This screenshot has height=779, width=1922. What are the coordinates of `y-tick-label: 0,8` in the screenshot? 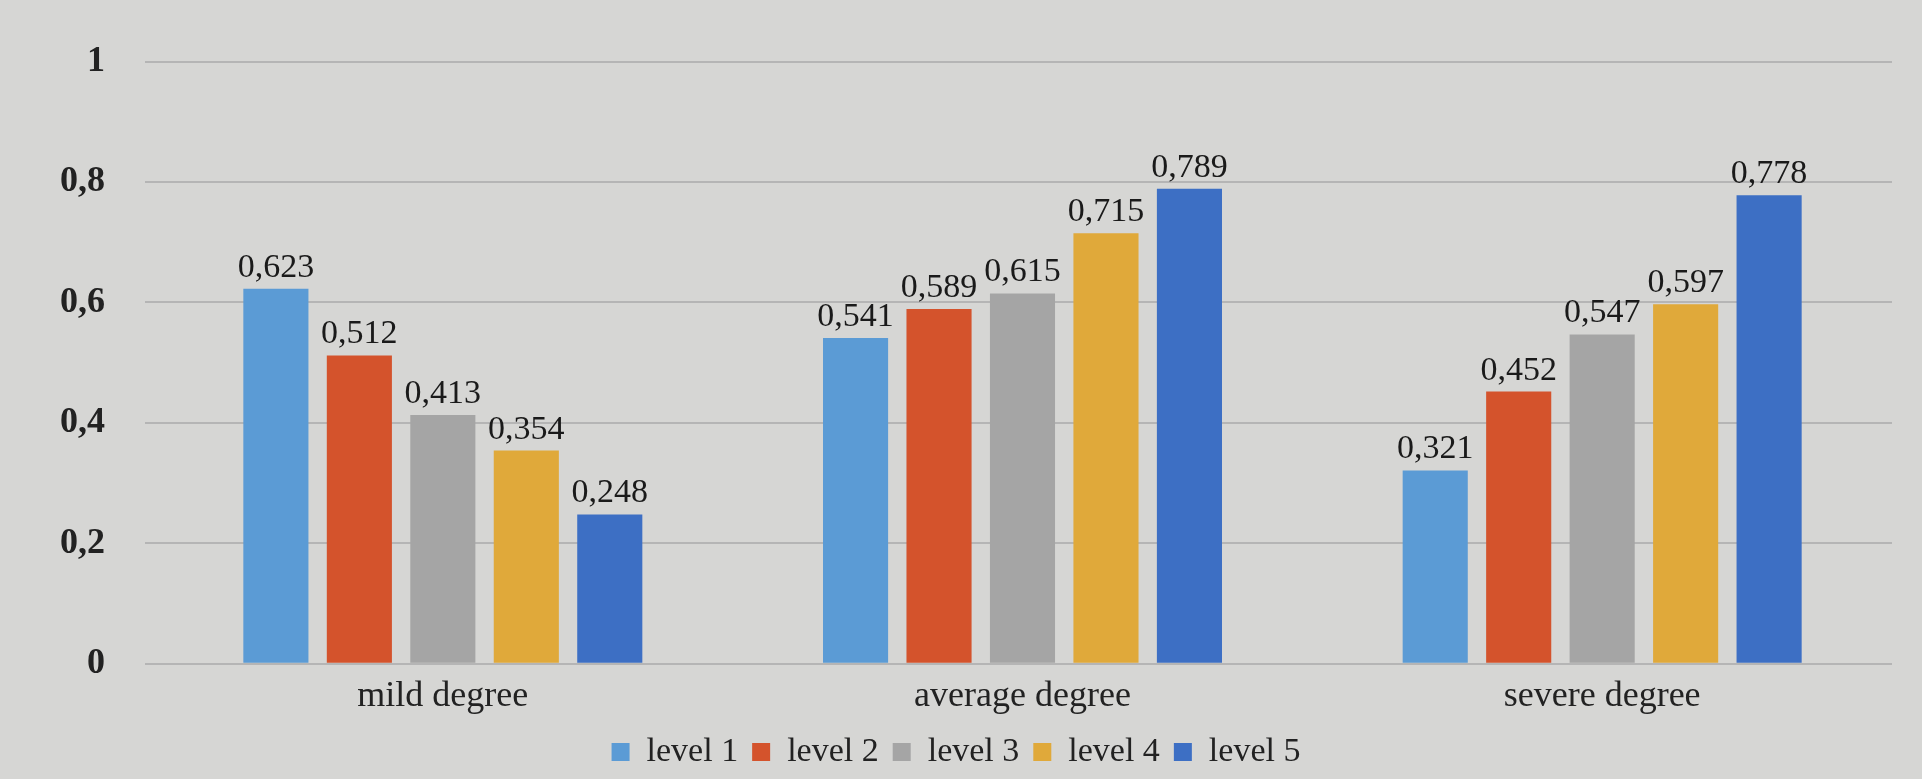 It's located at (82, 179).